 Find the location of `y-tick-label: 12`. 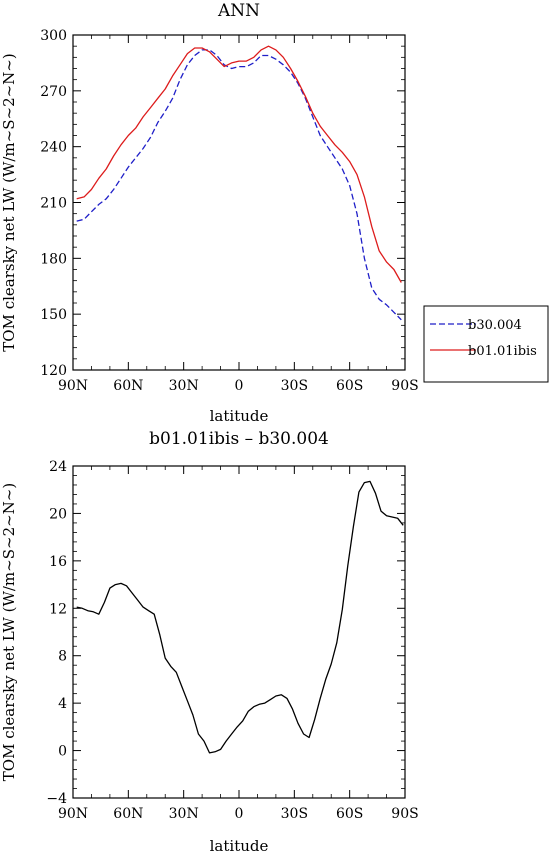

y-tick-label: 12 is located at coordinates (58, 609).